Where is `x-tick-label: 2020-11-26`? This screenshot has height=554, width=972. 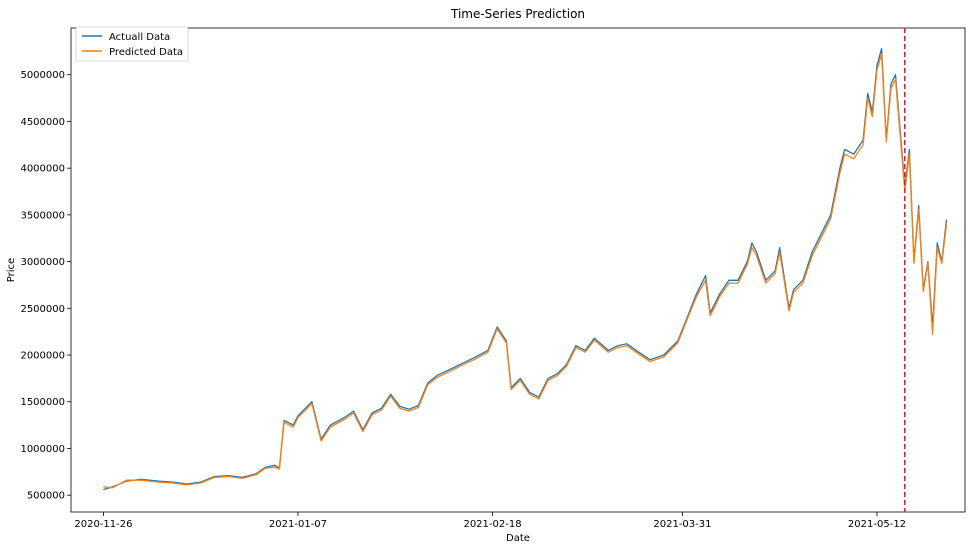
x-tick-label: 2020-11-26 is located at coordinates (103, 524).